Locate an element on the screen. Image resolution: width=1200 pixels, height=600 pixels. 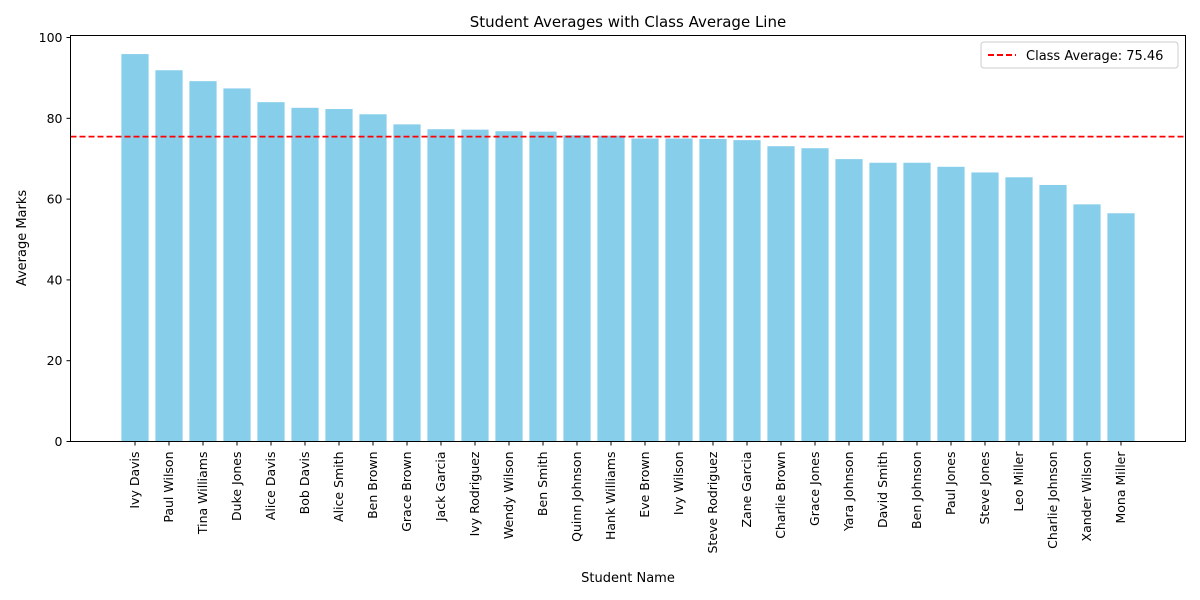
x-tick-label: Eve Brown is located at coordinates (644, 485).